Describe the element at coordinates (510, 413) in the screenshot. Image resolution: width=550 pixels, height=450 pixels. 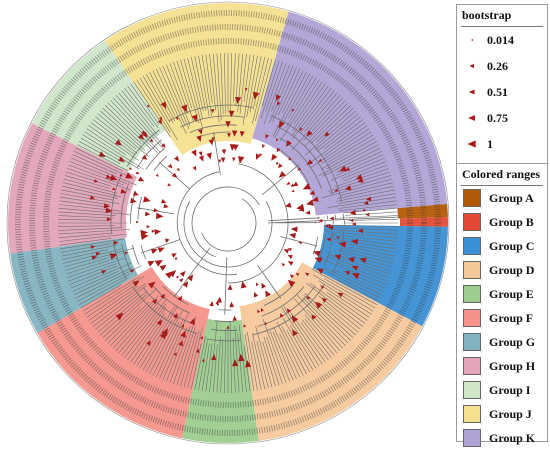
I see `group-label: Group J` at that location.